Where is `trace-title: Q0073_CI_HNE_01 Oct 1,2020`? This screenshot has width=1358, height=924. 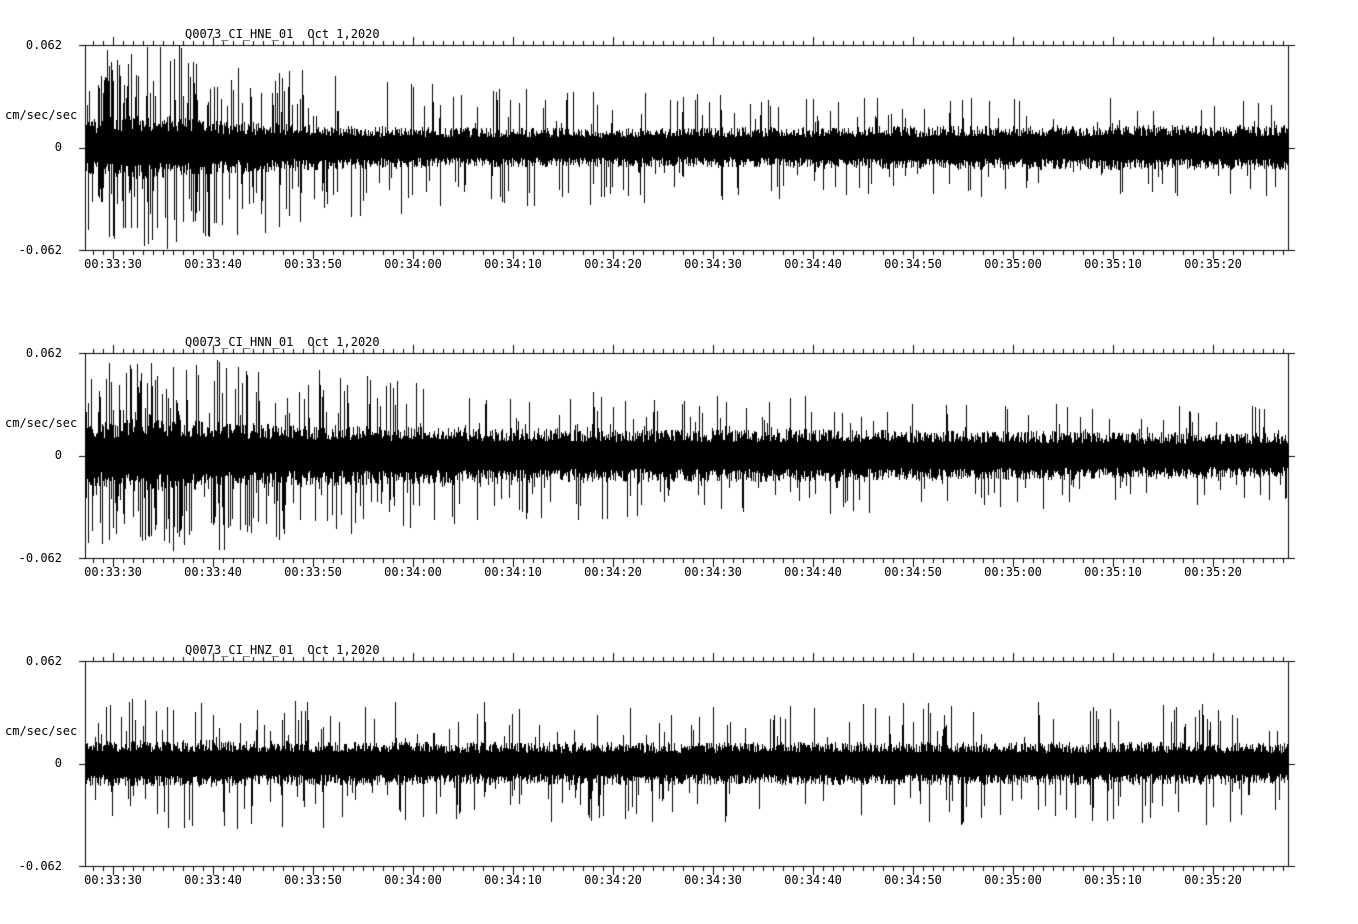
trace-title: Q0073_CI_HNE_01 Oct 1,2020 is located at coordinates (282, 34).